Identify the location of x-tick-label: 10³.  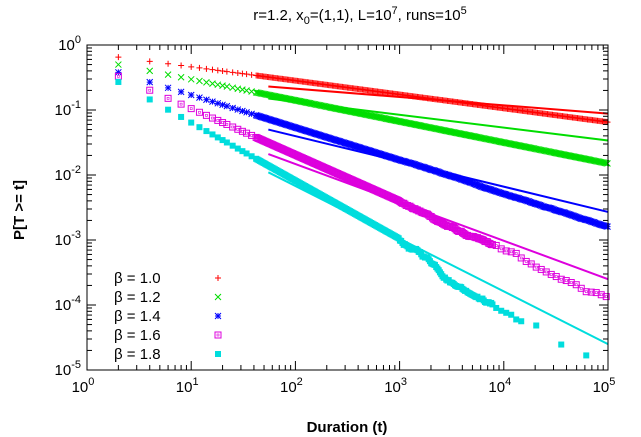
(395, 386).